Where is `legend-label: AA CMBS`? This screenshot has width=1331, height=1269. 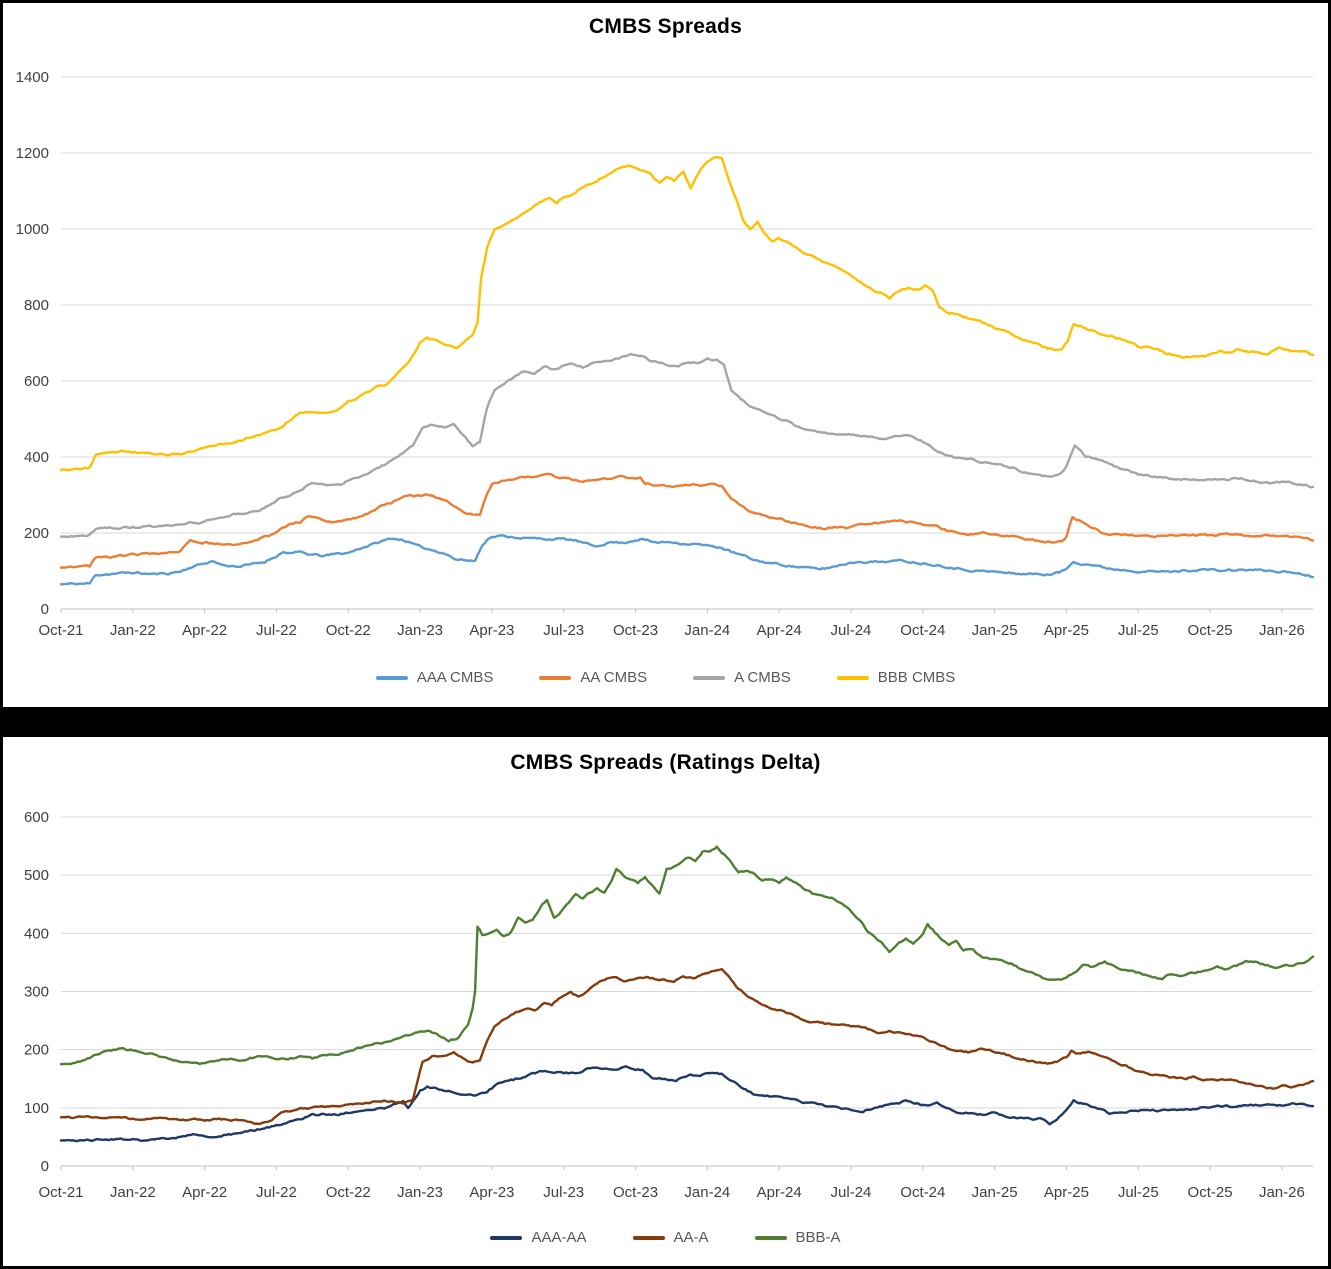 legend-label: AA CMBS is located at coordinates (614, 677).